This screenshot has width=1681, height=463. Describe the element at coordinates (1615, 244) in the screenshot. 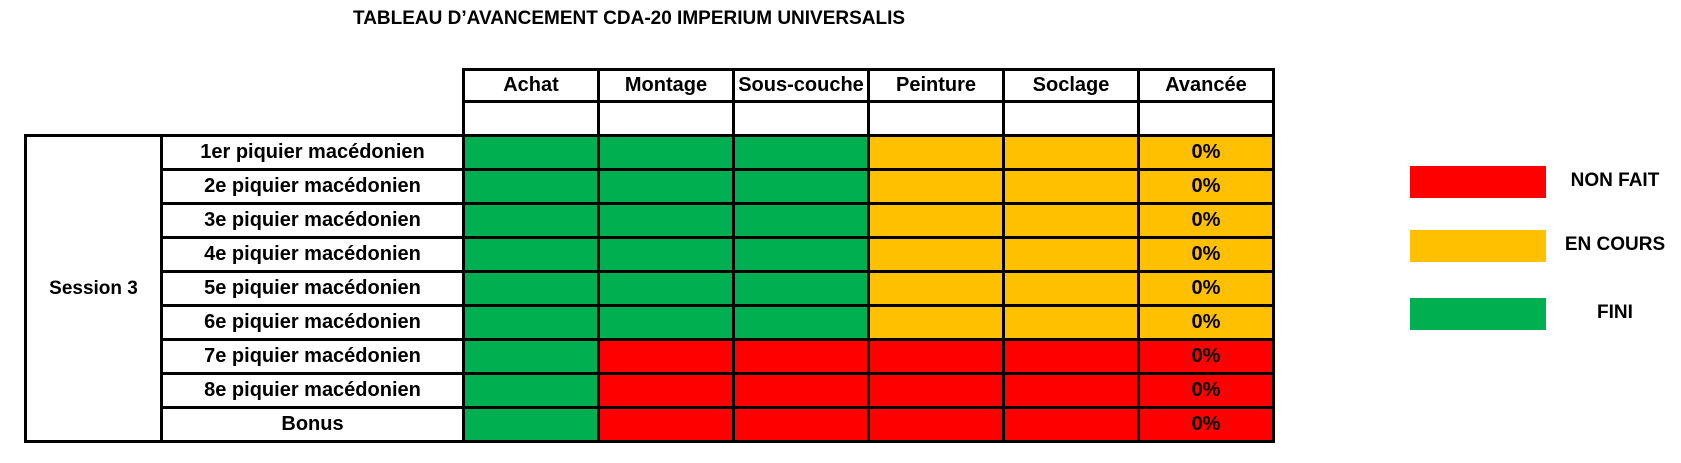

I see `legend-label: EN COURS` at that location.